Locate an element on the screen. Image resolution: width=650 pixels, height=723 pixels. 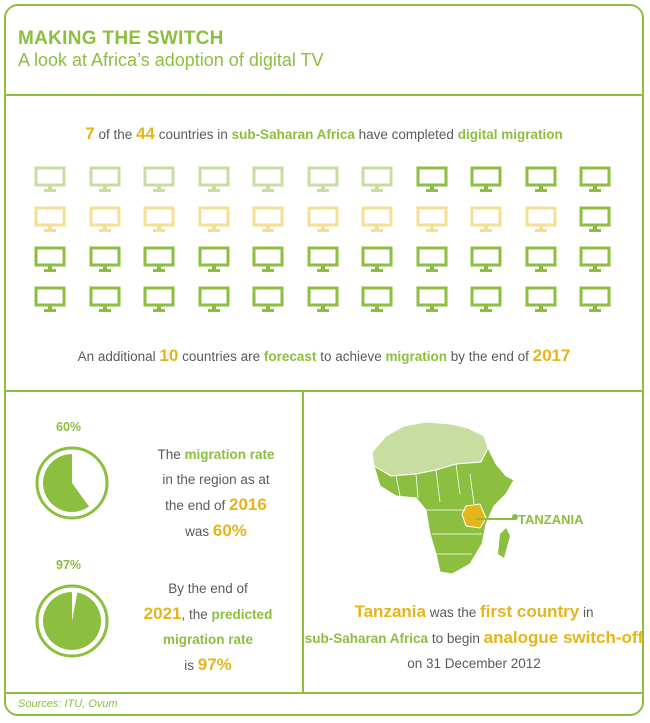
divider-horizontal is located at coordinates (324, 391).